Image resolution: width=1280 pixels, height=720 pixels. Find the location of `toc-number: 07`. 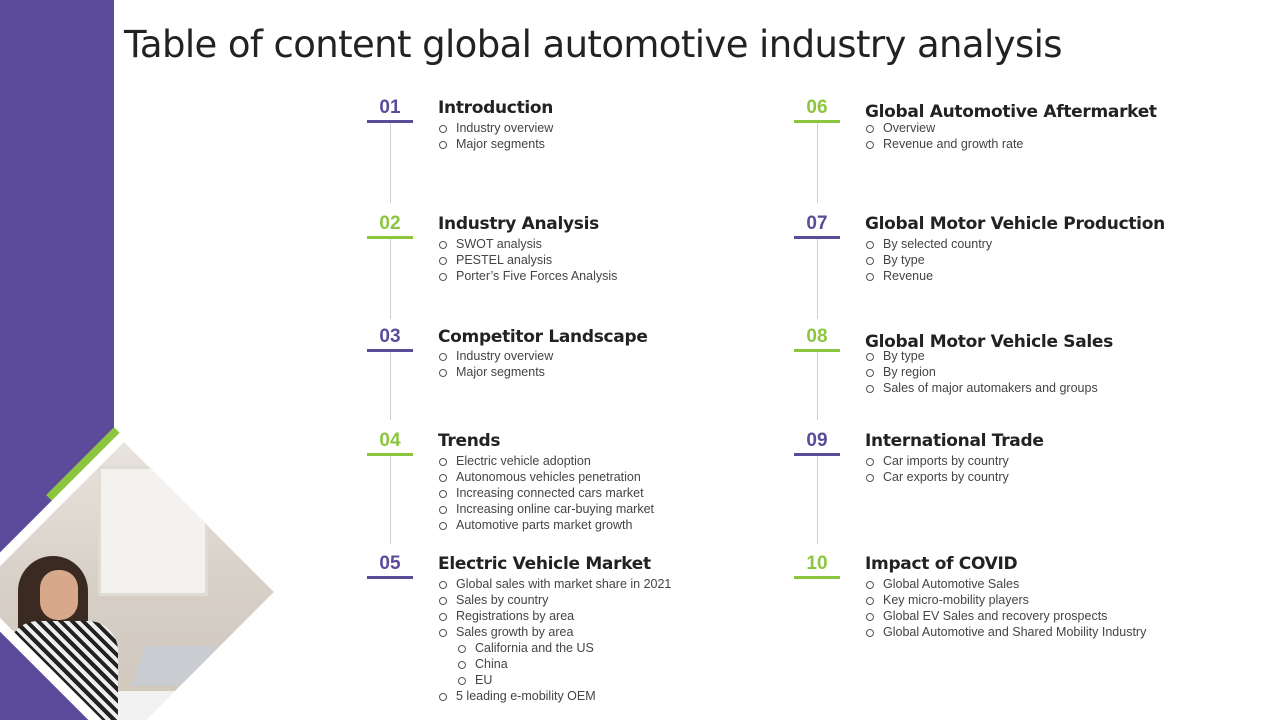

toc-number: 07 is located at coordinates (817, 223).